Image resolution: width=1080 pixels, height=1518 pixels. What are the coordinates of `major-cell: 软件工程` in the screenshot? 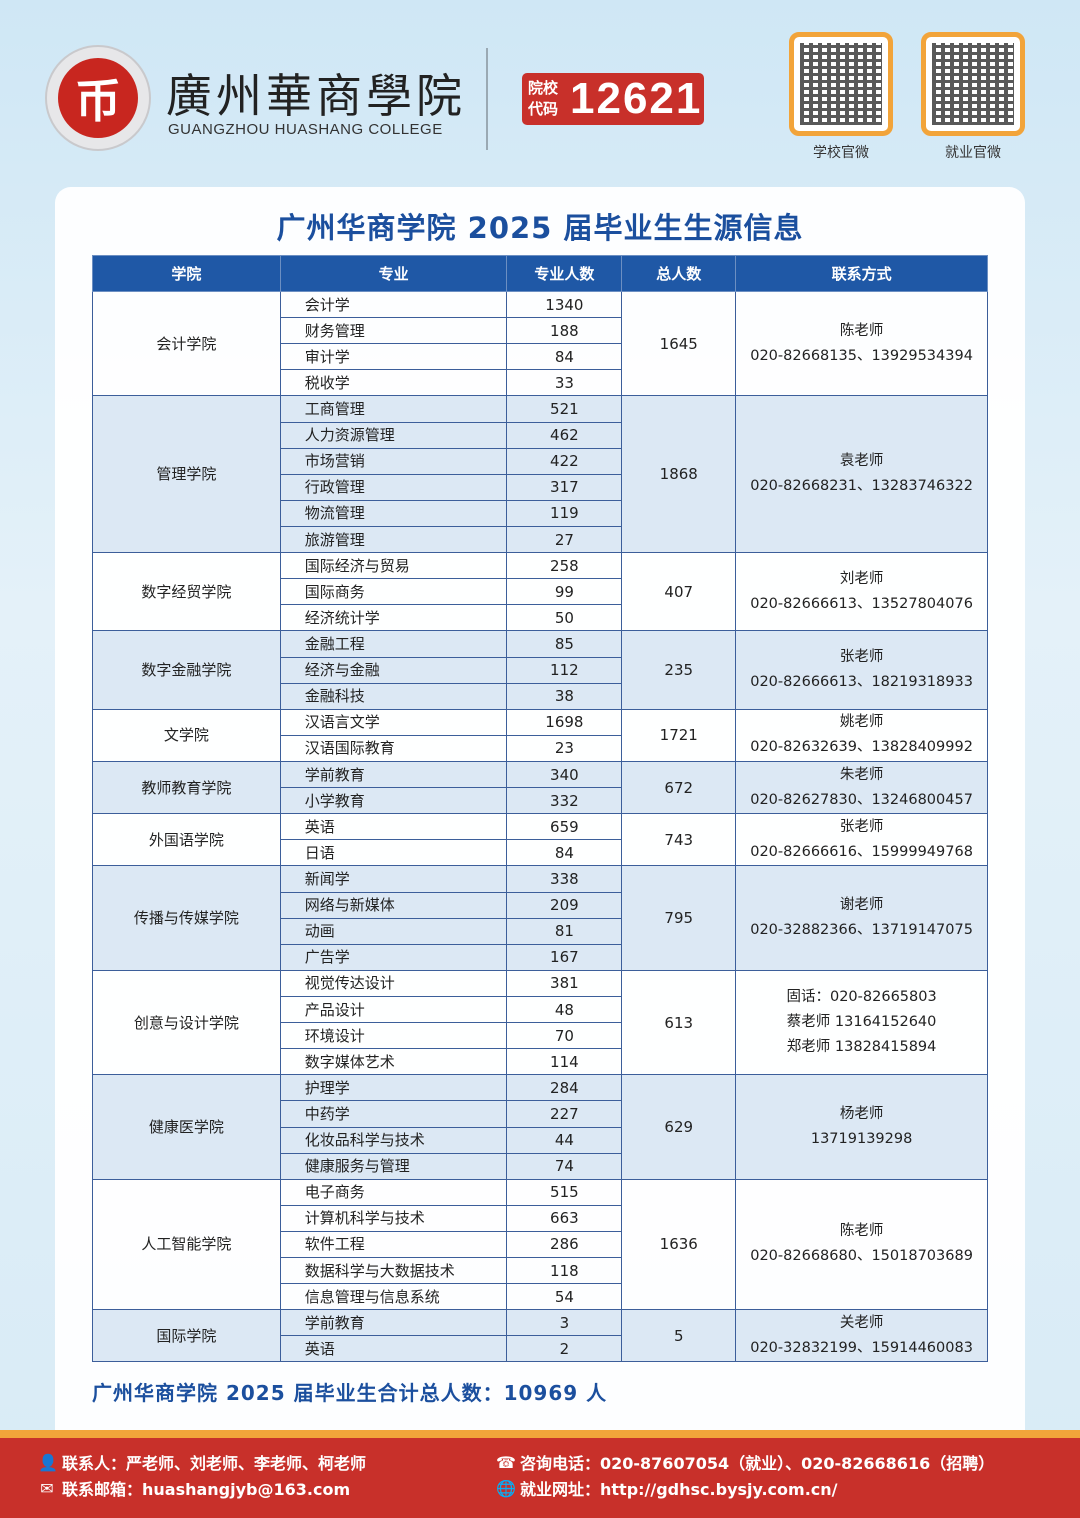 It's located at (393, 1244).